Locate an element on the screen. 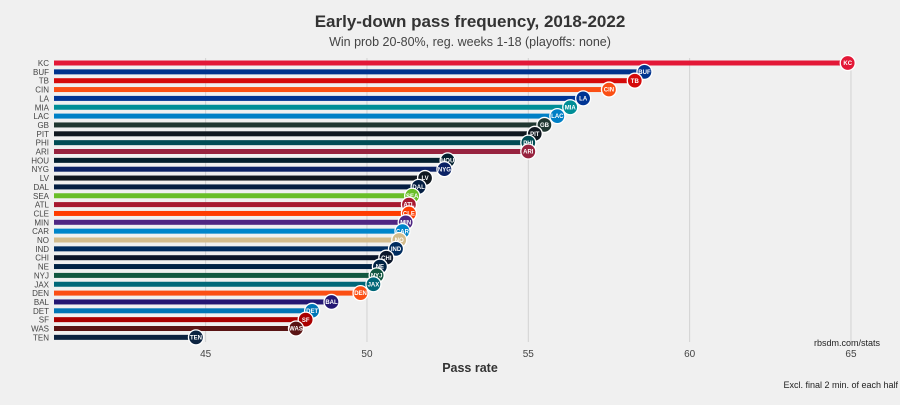 This screenshot has width=900, height=405. bar-dal is located at coordinates (236, 187).